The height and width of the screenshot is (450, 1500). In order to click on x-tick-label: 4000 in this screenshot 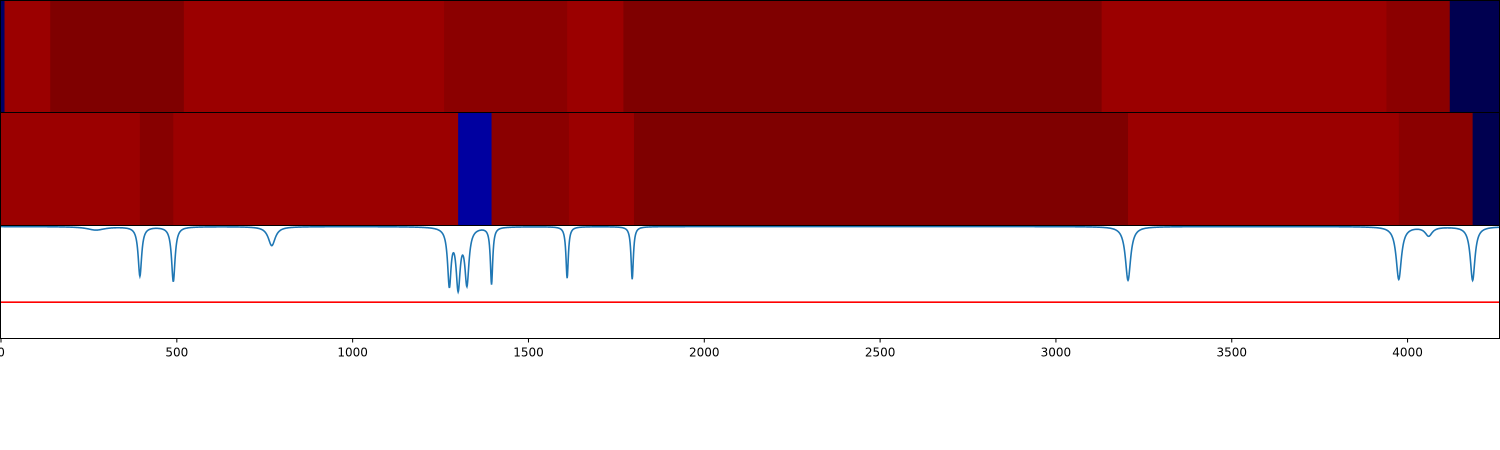, I will do `click(1407, 353)`.